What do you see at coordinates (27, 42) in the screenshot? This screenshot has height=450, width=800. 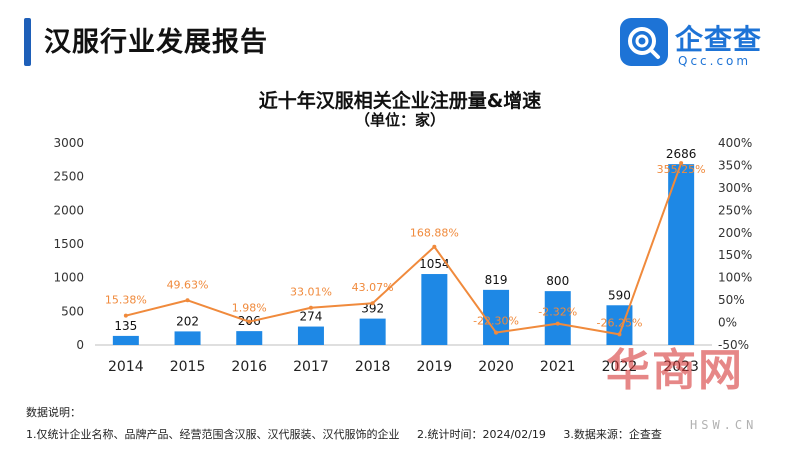 I see `header-accent-bar` at bounding box center [27, 42].